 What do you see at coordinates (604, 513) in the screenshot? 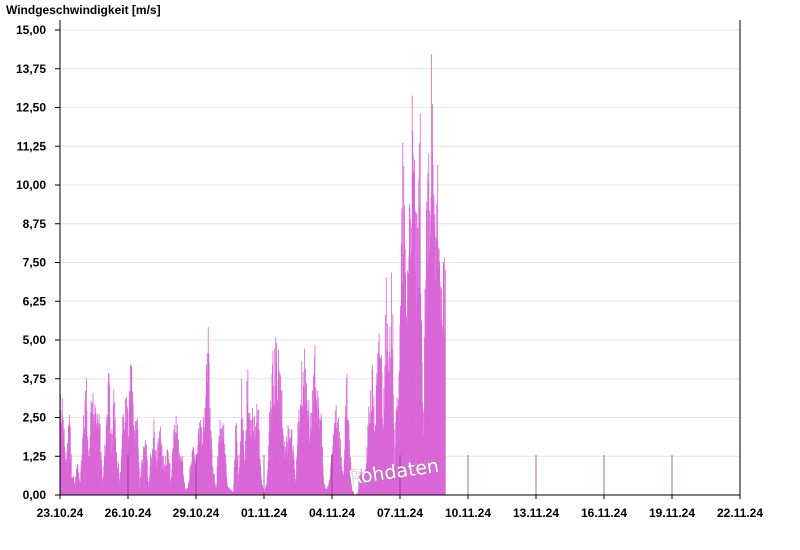
I see `x-tick-label: 16.11.24` at bounding box center [604, 513].